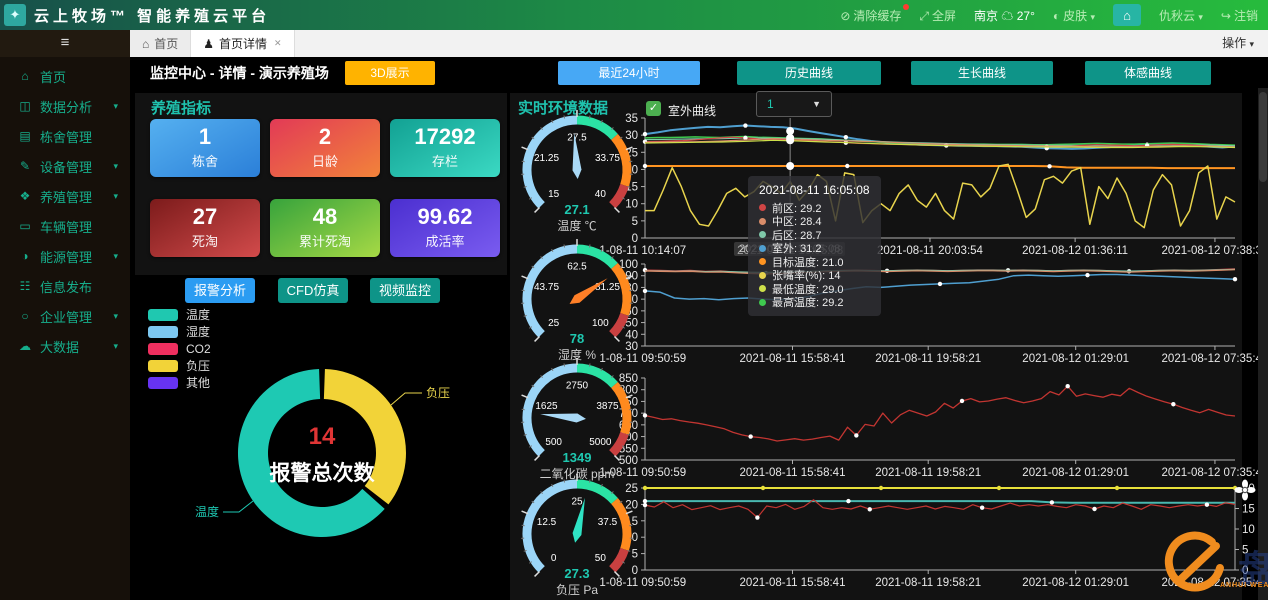 The width and height of the screenshot is (1268, 600). What do you see at coordinates (631, 347) in the screenshot?
I see `svg-text: 30` at bounding box center [631, 347].